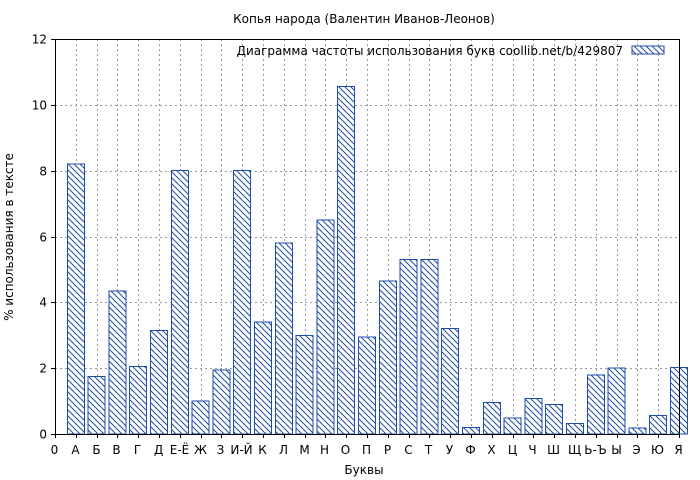 The width and height of the screenshot is (700, 480). What do you see at coordinates (241, 449) in the screenshot?
I see `x-tick-label: И-Й` at bounding box center [241, 449].